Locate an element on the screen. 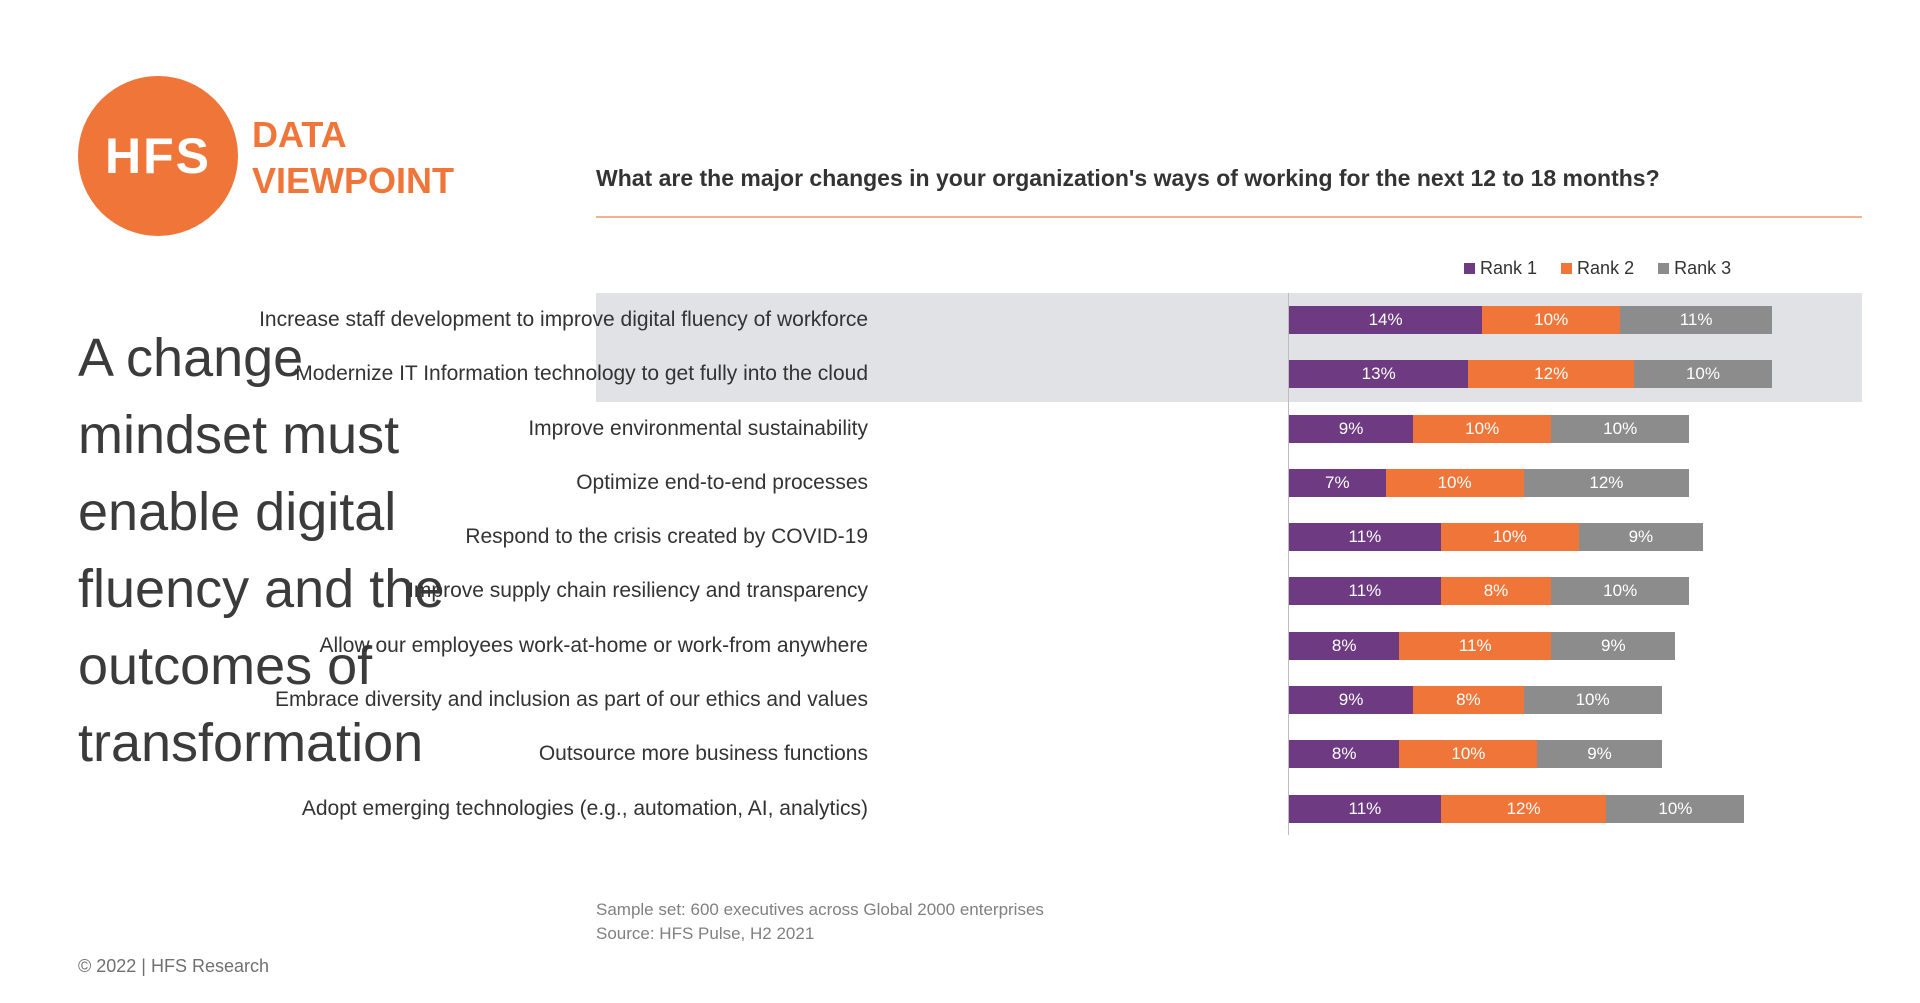  stacked-bar: 13% 12% 10% is located at coordinates (1530, 374).